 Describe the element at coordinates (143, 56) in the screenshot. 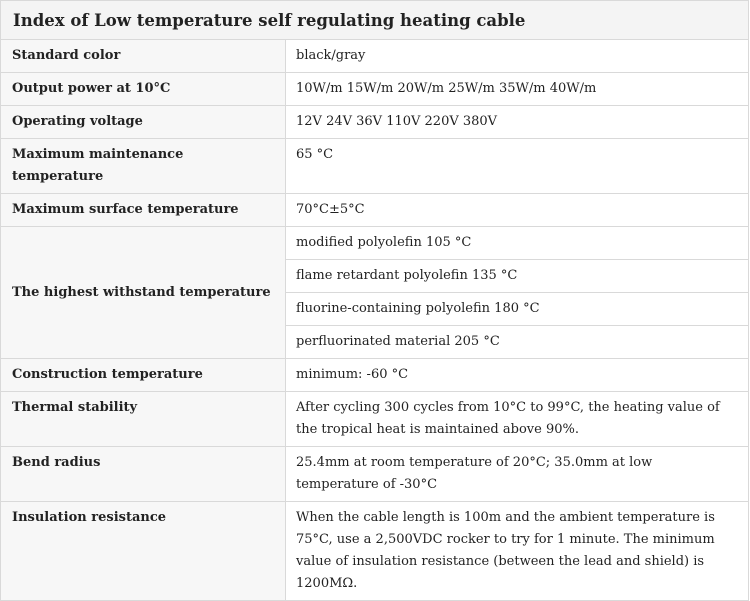

I see `row-label: Standard color` at that location.